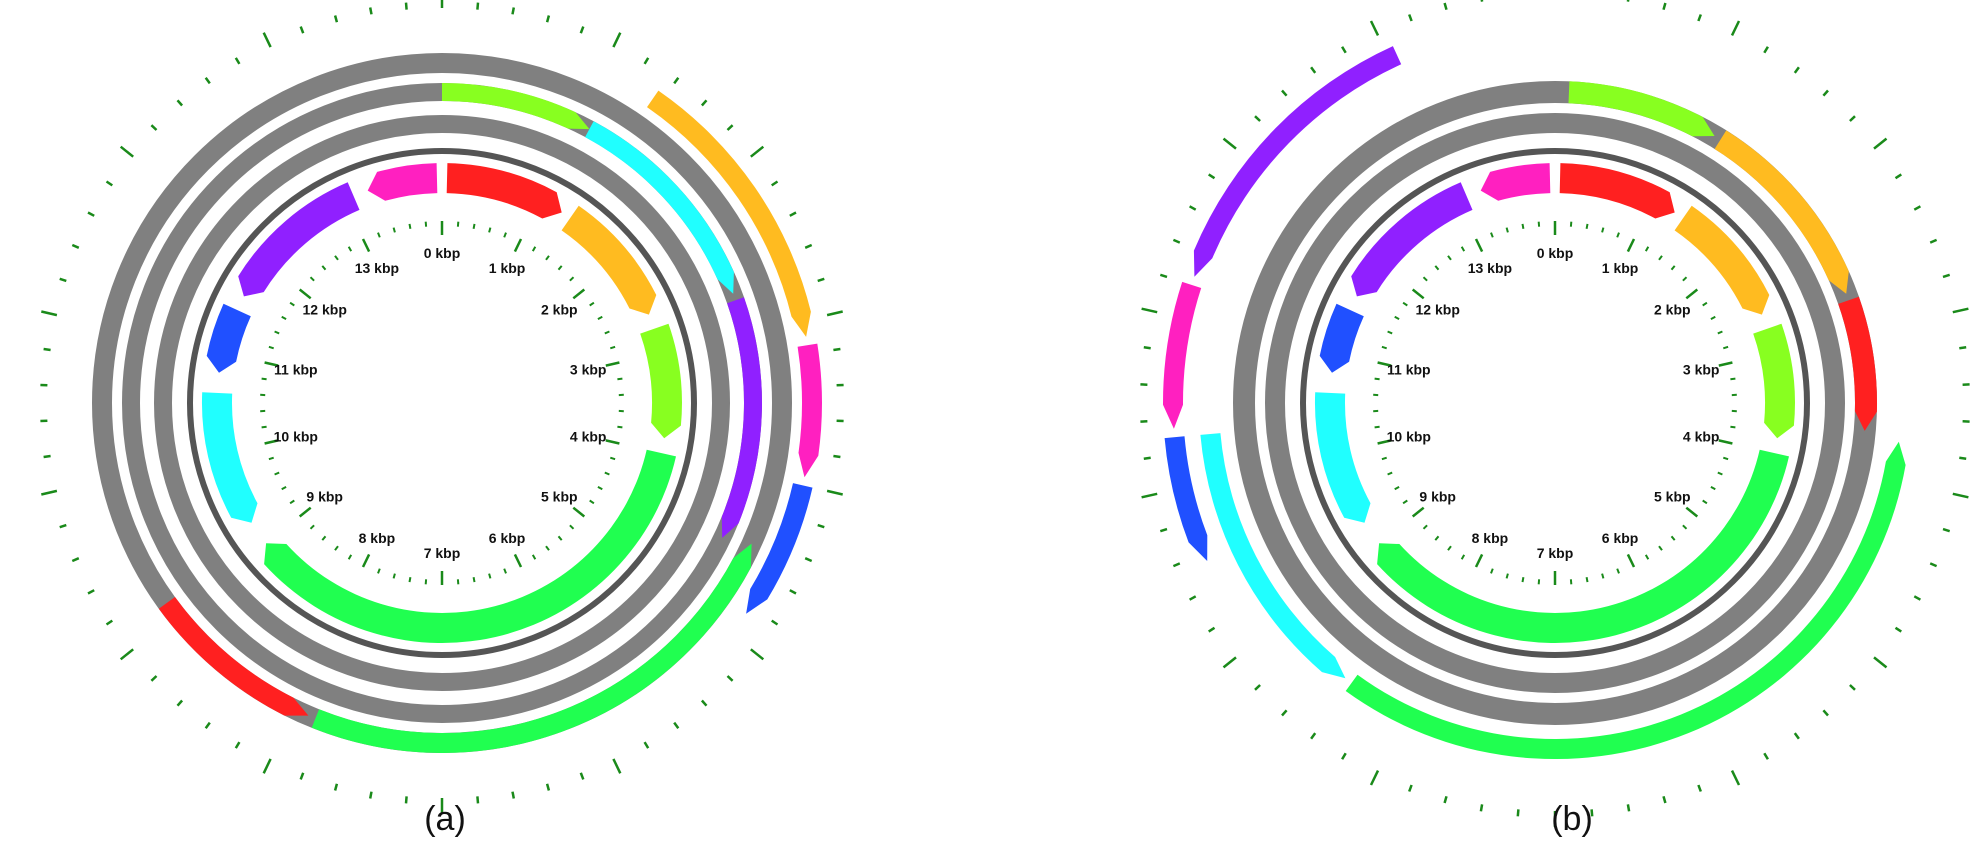 This screenshot has width=1986, height=864. Describe the element at coordinates (1672, 497) in the screenshot. I see `panel-b-kbp-label-5: 5 kbp` at that location.